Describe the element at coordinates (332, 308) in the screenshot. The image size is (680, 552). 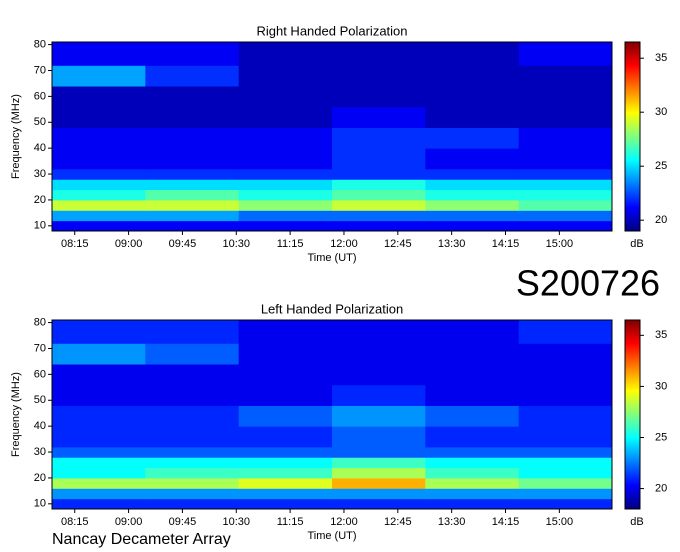
I see `chart-title: Left Handed Polarization` at that location.